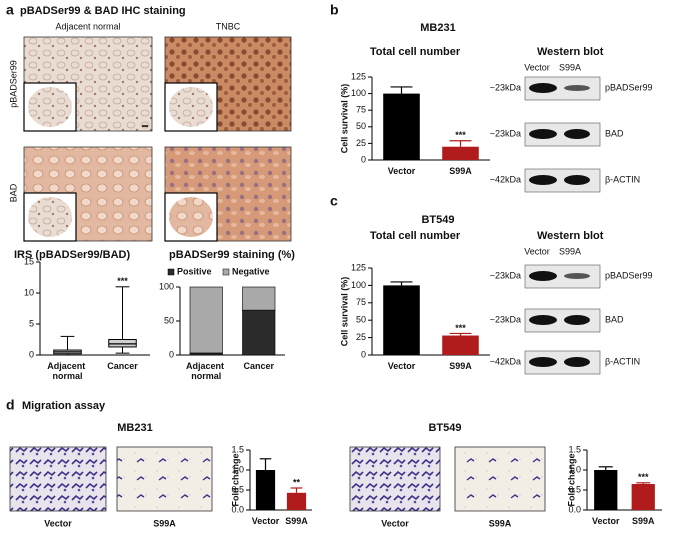  What do you see at coordinates (237, 489) in the screenshot?
I see `y-tick-label: 0.5` at bounding box center [237, 489].